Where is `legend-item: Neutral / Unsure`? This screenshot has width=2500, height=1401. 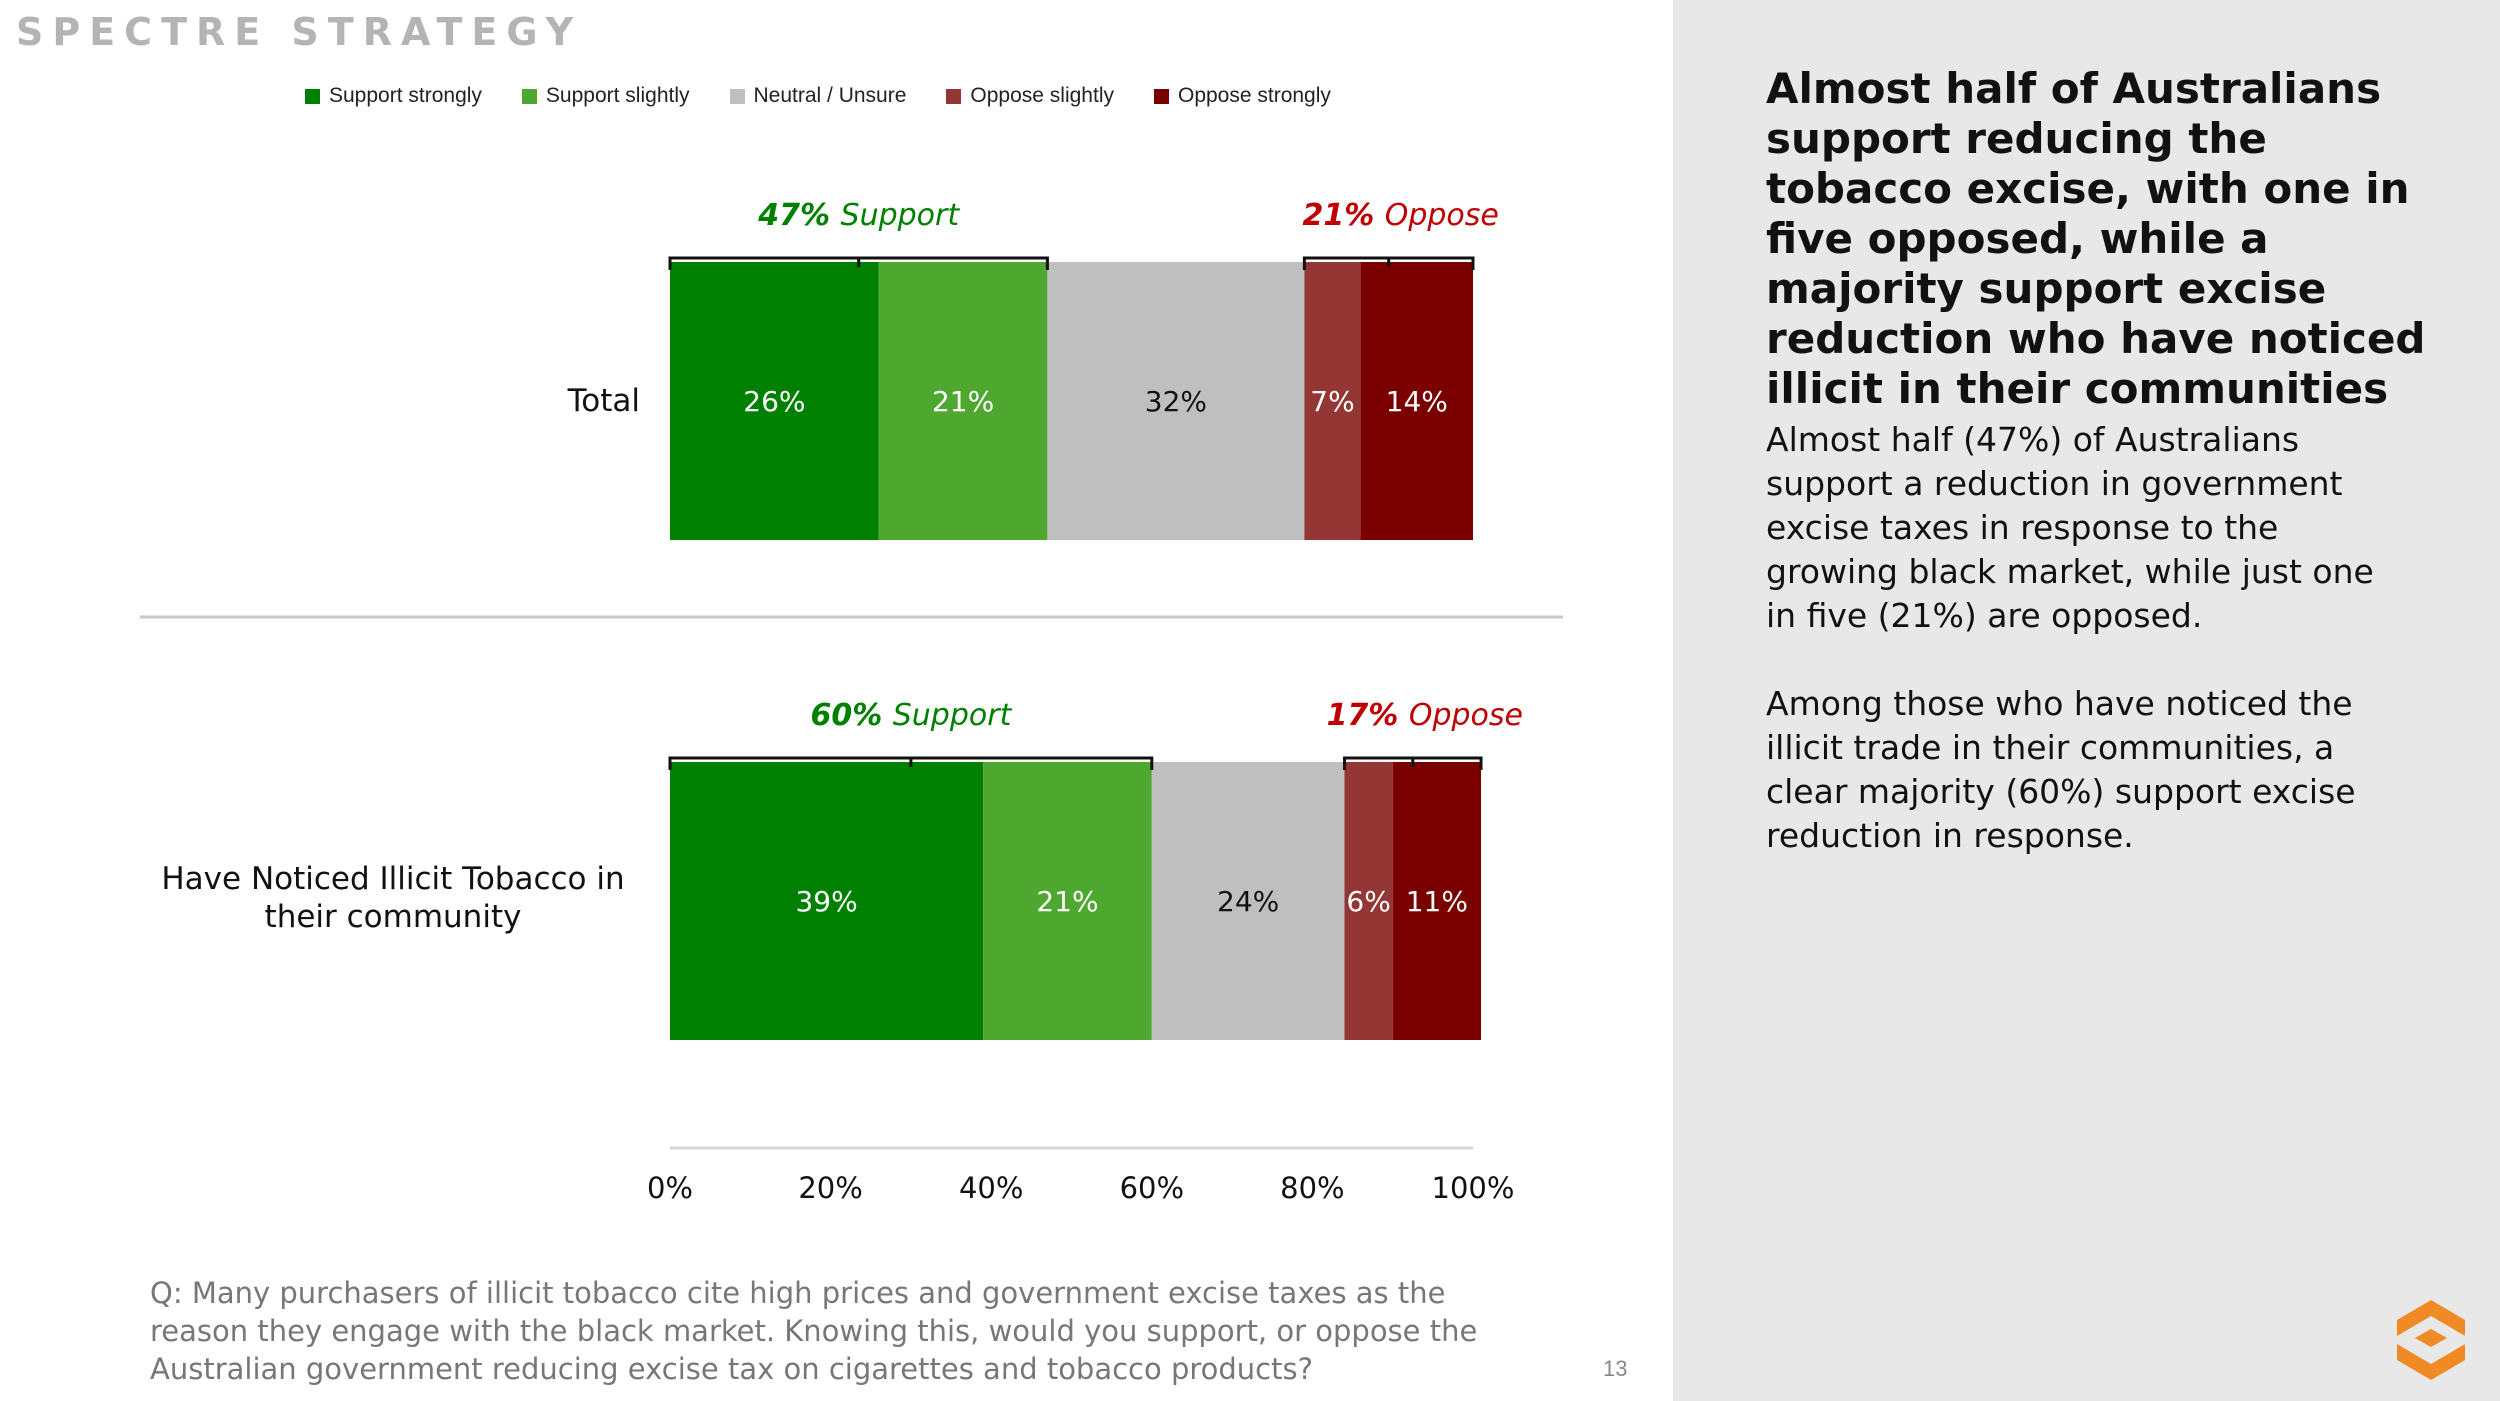
legend-item: Neutral / Unsure is located at coordinates (818, 96).